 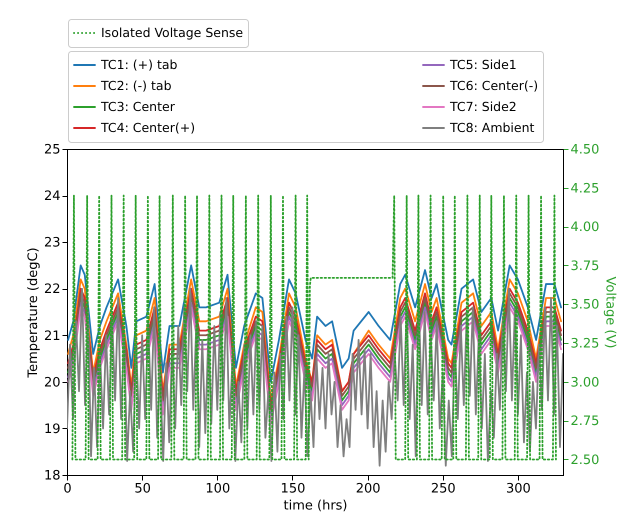 What do you see at coordinates (217, 489) in the screenshot?
I see `x-tick-label: 100` at bounding box center [217, 489].